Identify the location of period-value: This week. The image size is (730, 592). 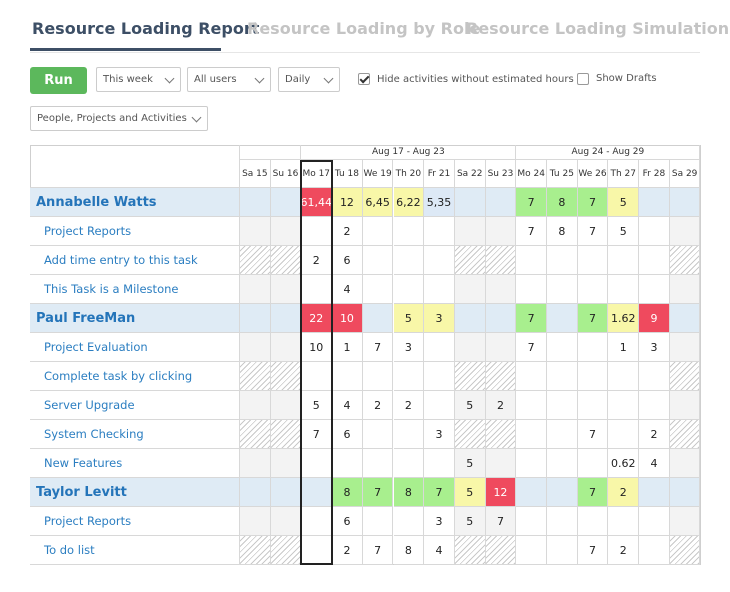
(128, 79).